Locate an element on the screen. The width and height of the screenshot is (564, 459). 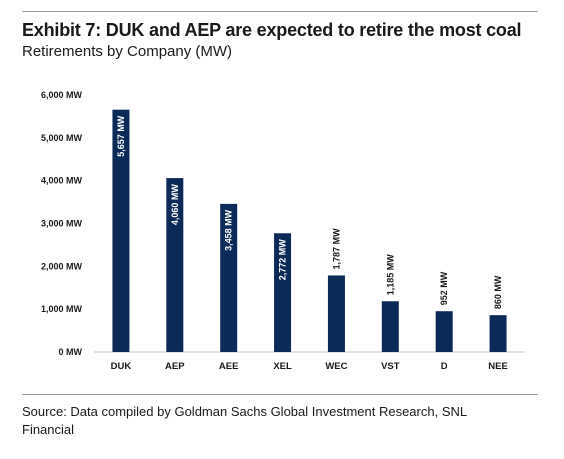
chart-subtitle: Retirements by Company (MW) is located at coordinates (127, 51).